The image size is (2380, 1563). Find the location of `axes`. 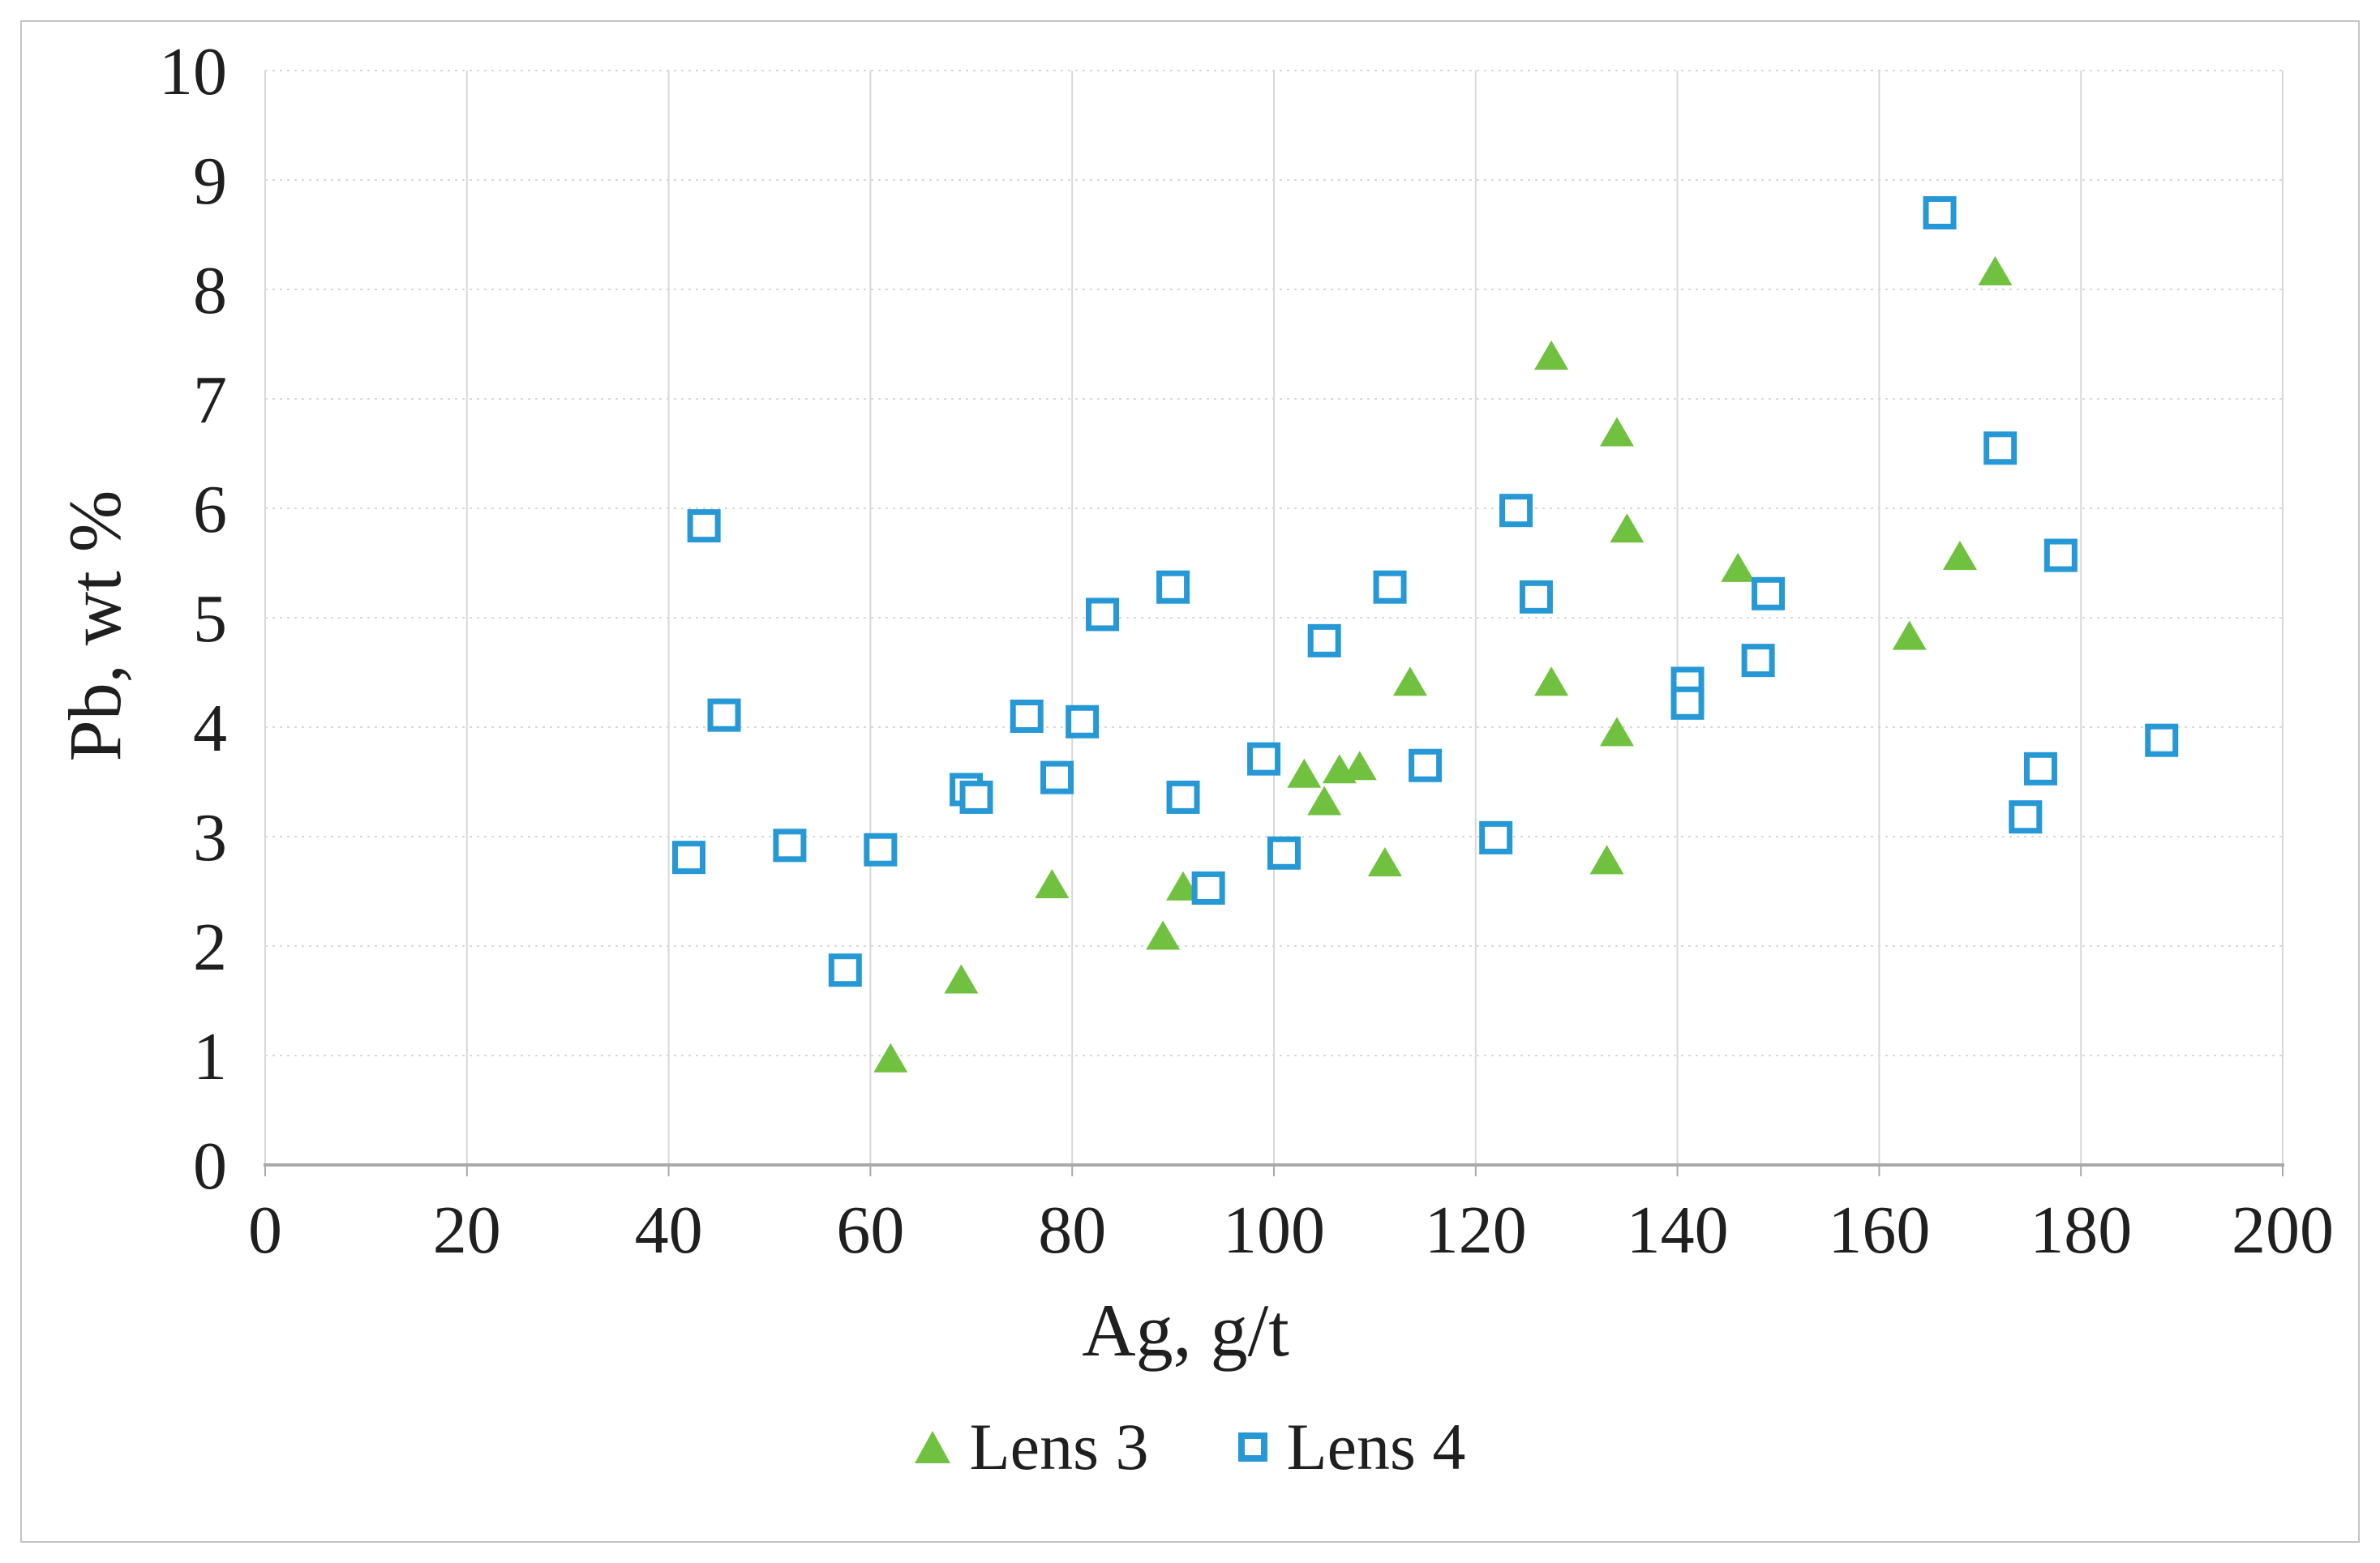

axes is located at coordinates (1274, 1170).